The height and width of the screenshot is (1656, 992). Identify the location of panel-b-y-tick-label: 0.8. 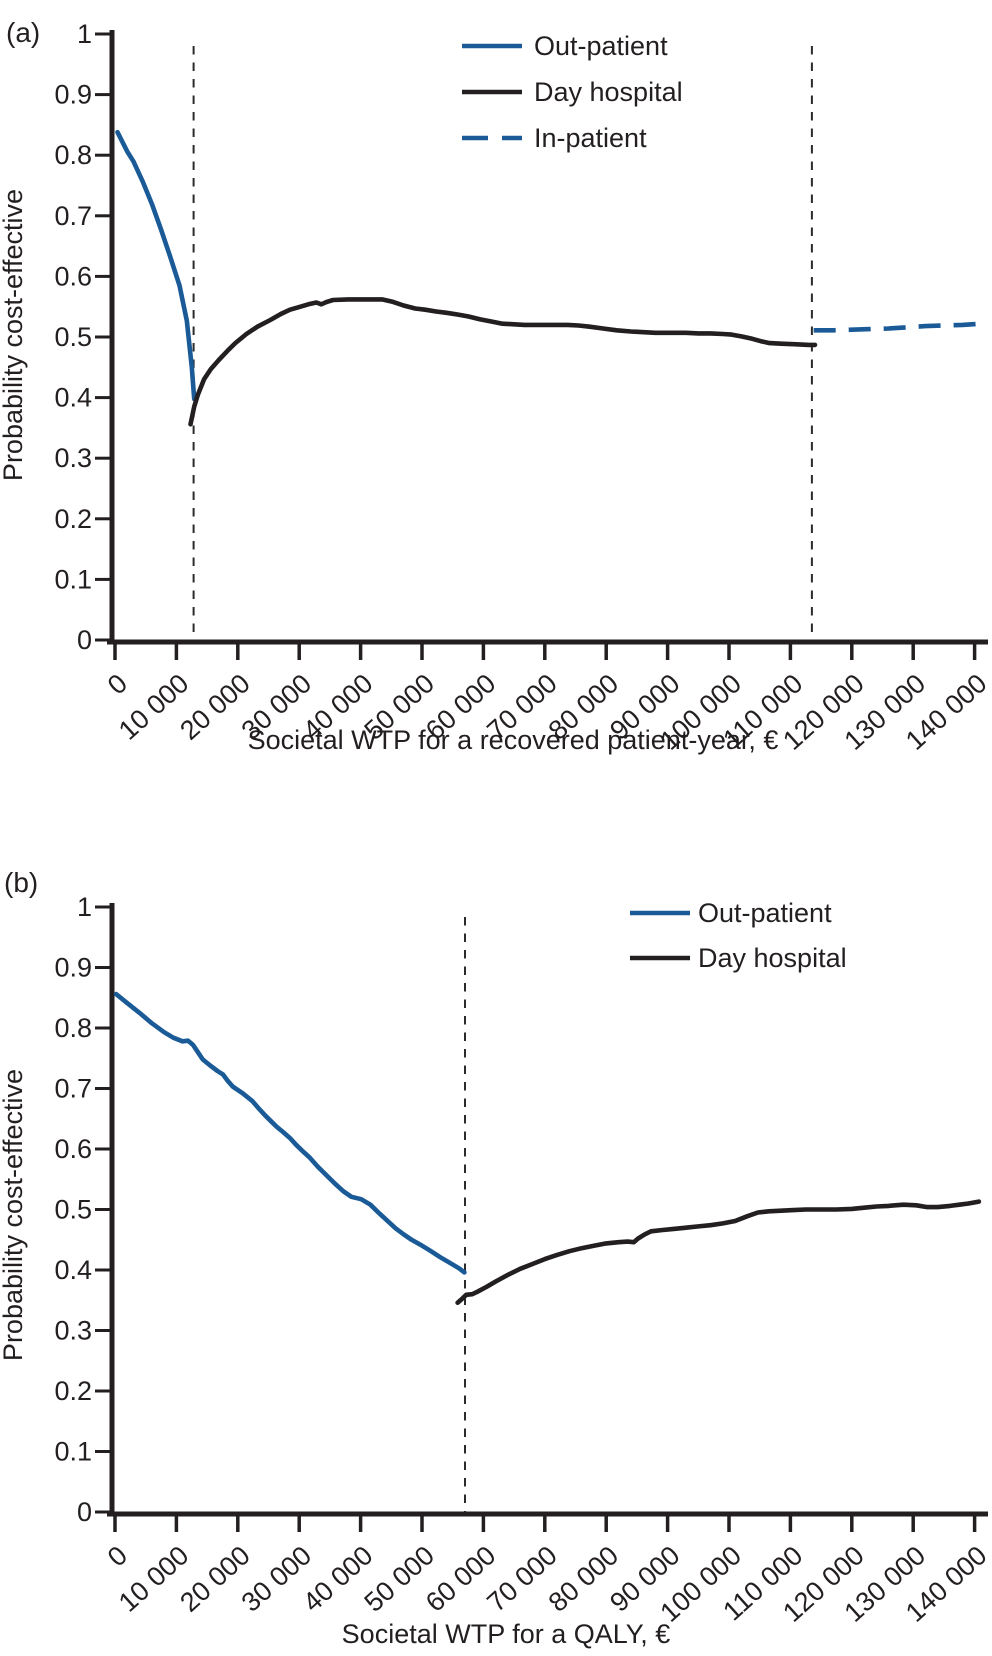
(73, 1028).